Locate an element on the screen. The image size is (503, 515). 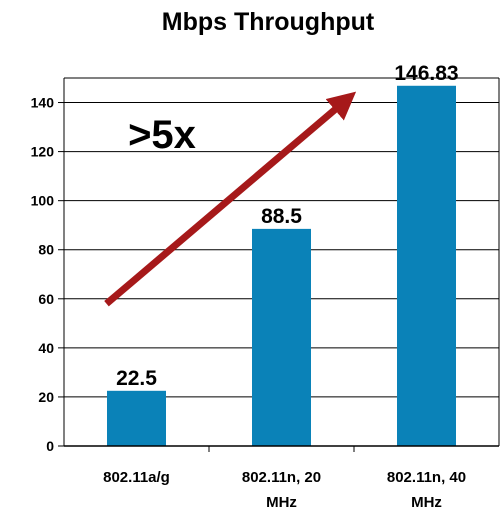
y-tick-label: 100 is located at coordinates (43, 201).